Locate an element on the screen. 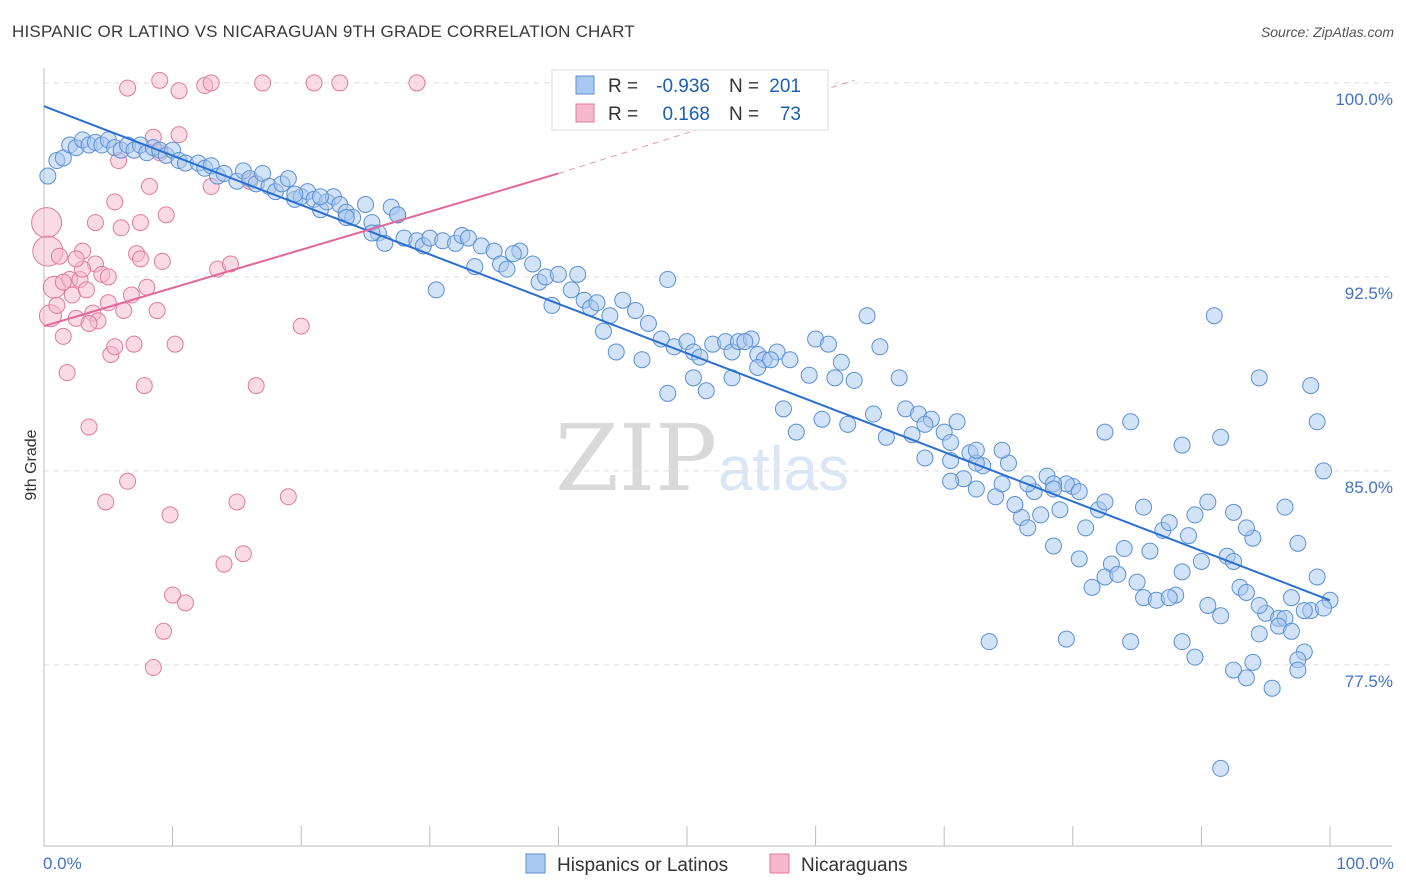 Image resolution: width=1406 pixels, height=892 pixels. x-tick-label-min: 0.0% is located at coordinates (62, 863).